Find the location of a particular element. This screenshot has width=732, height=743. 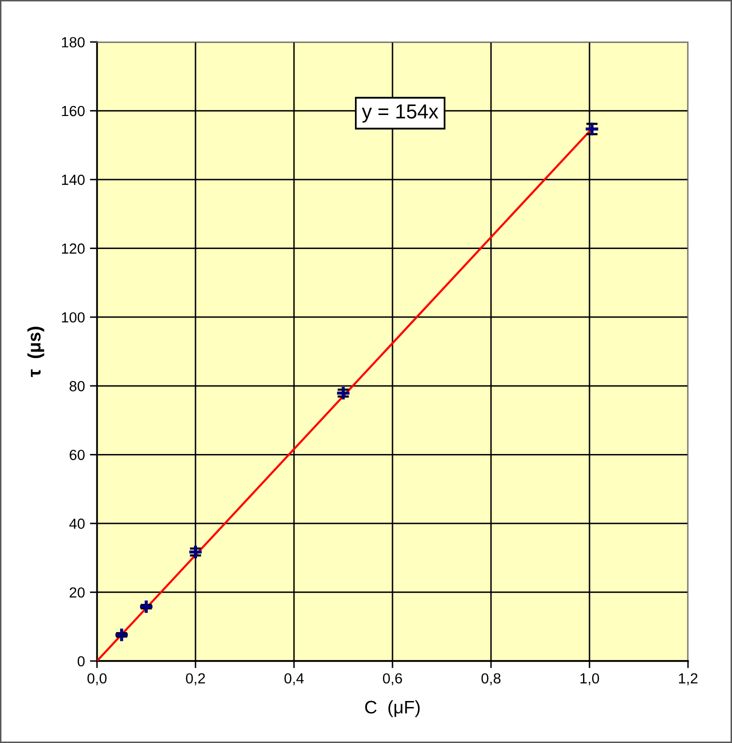

y-tick-label: 160 is located at coordinates (73, 111).